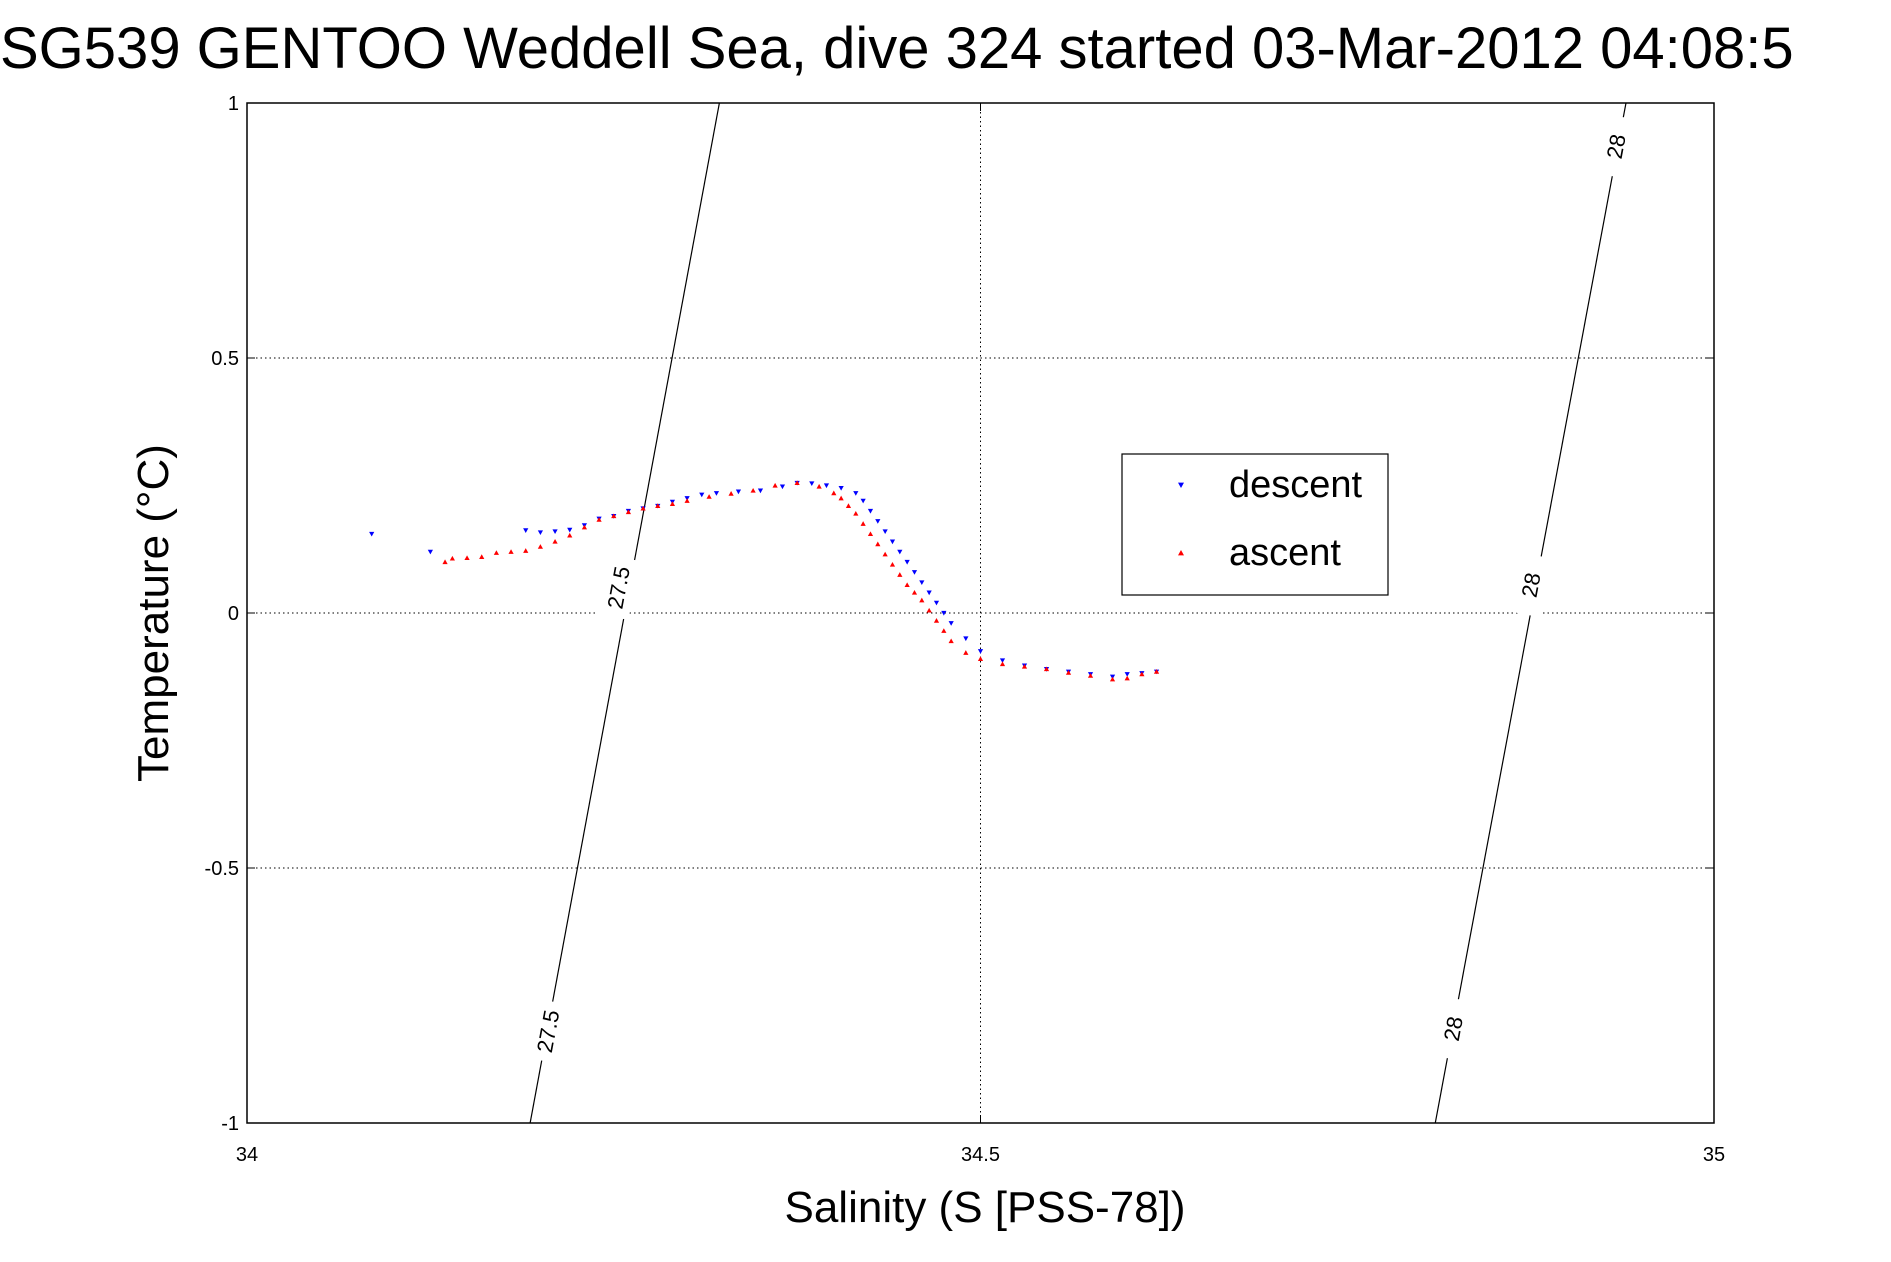 This screenshot has width=1891, height=1262. I want to click on y-tick-label: 0.5, so click(225, 359).